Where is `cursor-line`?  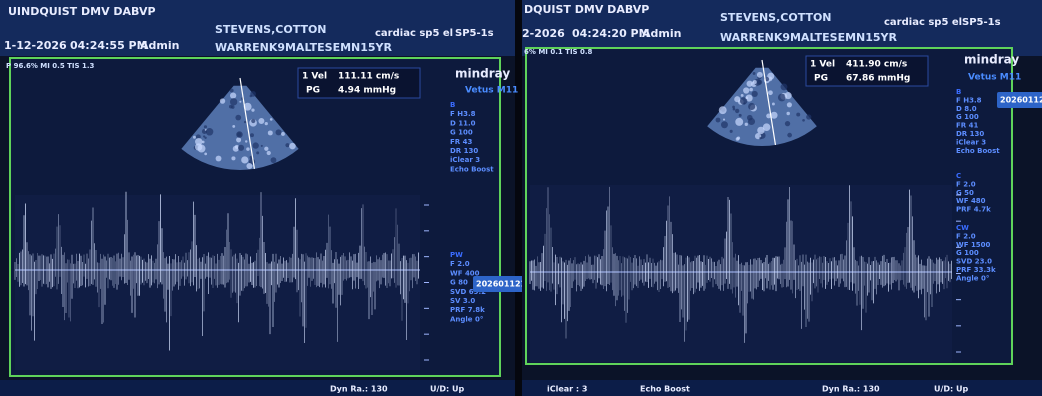
cursor-line is located at coordinates (769, 102).